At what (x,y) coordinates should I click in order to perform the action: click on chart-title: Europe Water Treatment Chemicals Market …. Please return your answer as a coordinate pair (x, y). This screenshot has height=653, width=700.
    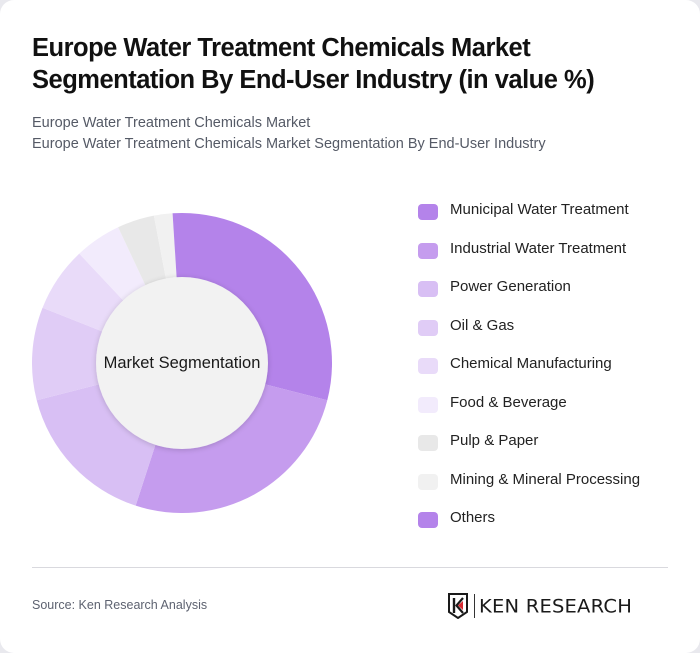
    Looking at the image, I should click on (313, 64).